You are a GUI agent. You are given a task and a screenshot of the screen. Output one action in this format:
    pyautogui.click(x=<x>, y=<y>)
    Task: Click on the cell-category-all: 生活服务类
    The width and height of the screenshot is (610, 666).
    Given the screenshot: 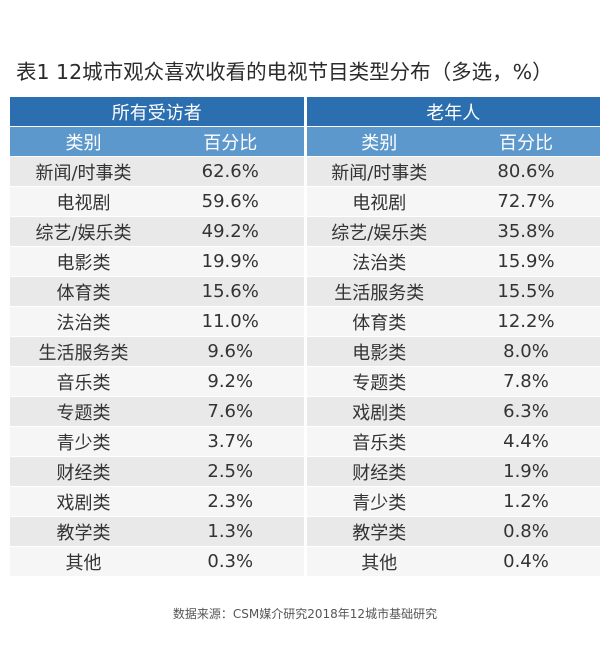 What is the action you would take?
    pyautogui.click(x=83, y=351)
    